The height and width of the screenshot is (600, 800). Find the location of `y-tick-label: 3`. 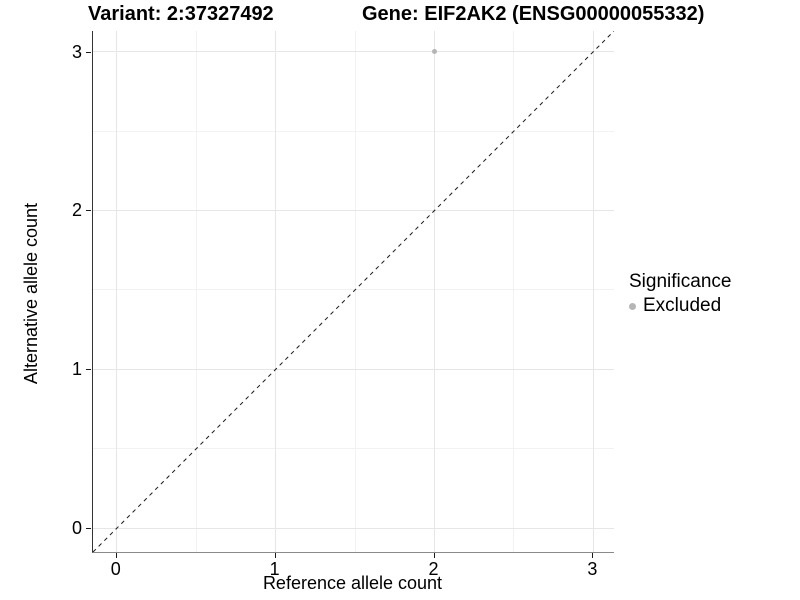

y-tick-label: 3 is located at coordinates (76, 51).